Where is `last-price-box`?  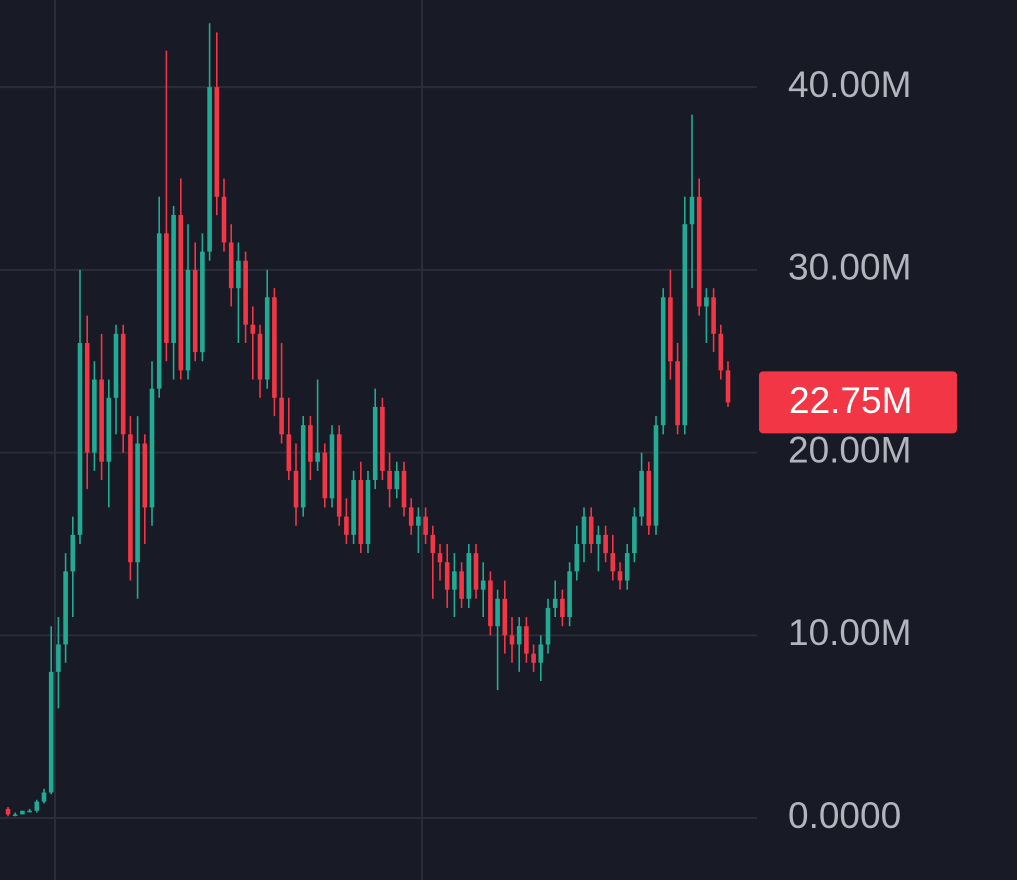 last-price-box is located at coordinates (858, 402).